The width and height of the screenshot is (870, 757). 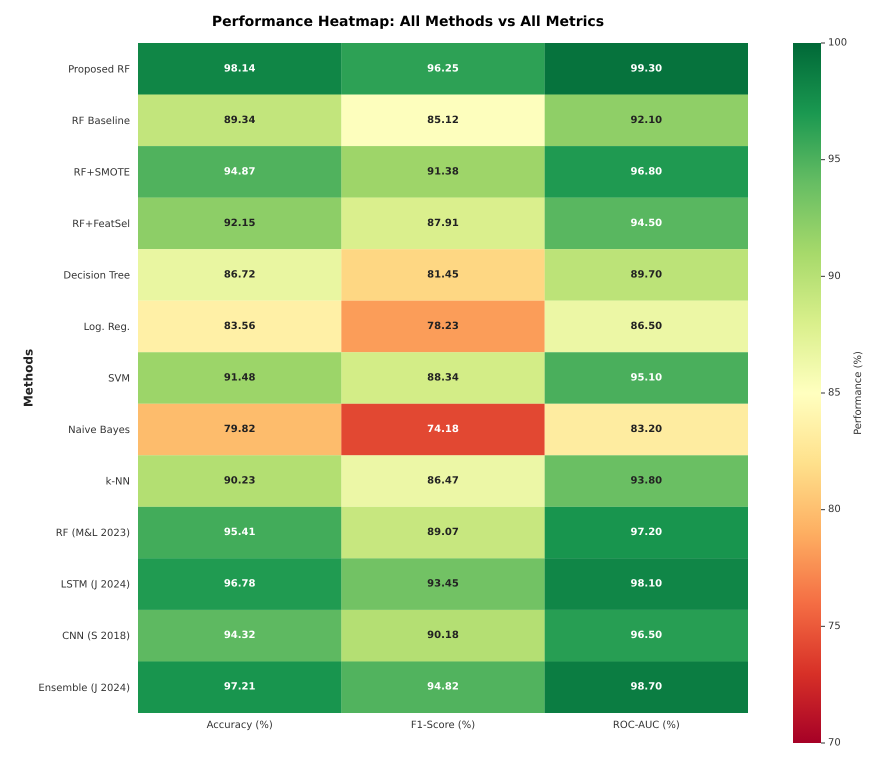 I want to click on data-label: 93.45, so click(x=443, y=584).